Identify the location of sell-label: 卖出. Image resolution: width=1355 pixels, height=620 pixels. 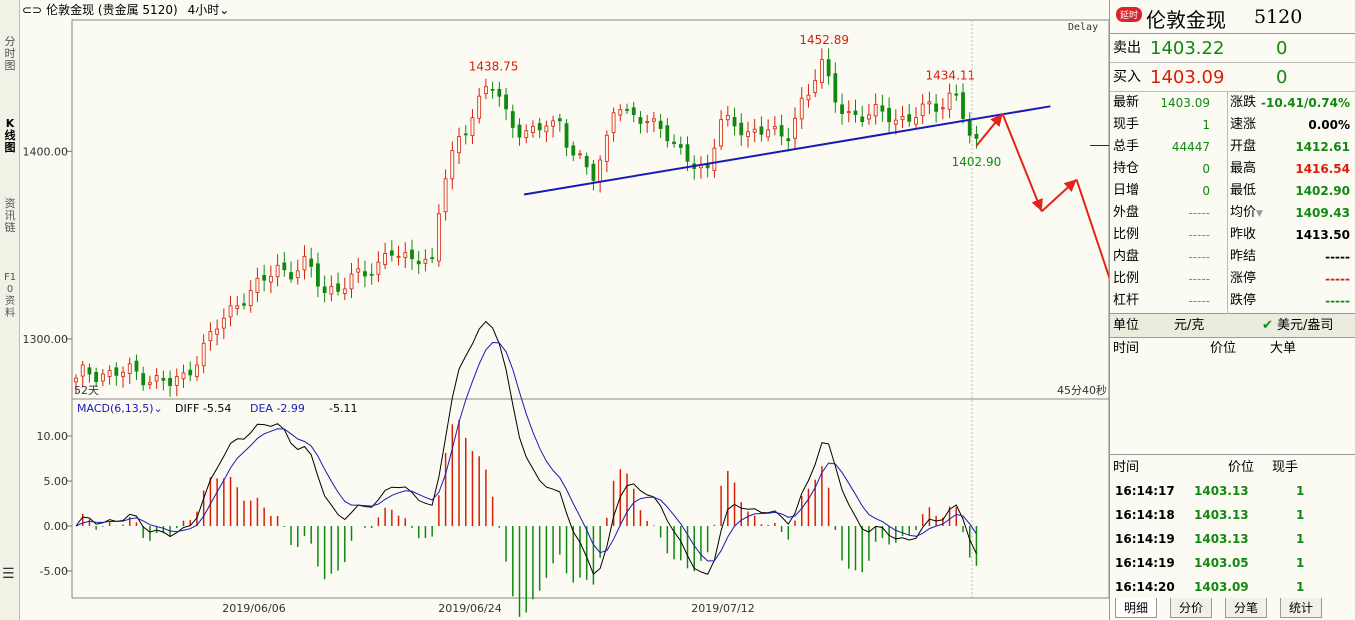
(1127, 48).